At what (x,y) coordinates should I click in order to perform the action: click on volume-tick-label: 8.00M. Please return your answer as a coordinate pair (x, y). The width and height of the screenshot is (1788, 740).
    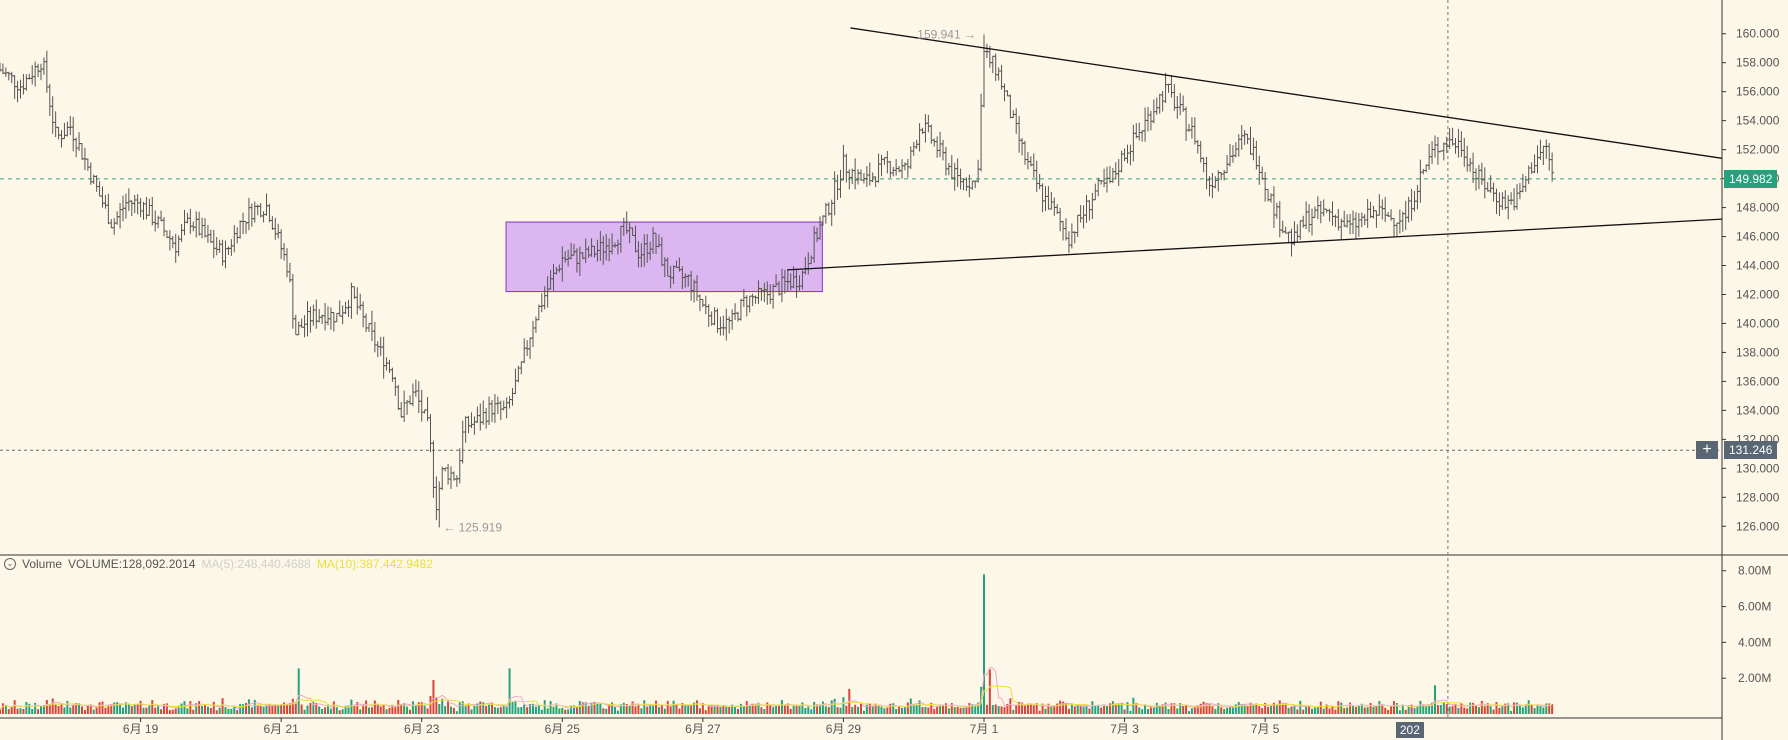
    Looking at the image, I should click on (1754, 571).